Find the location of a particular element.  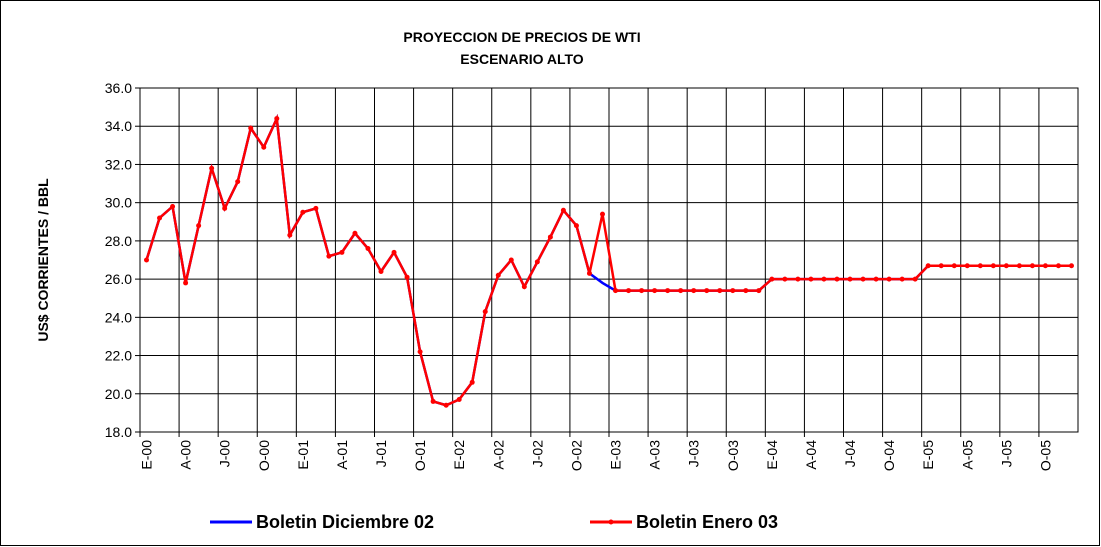

x-tick-label: J-02 is located at coordinates (537, 453).